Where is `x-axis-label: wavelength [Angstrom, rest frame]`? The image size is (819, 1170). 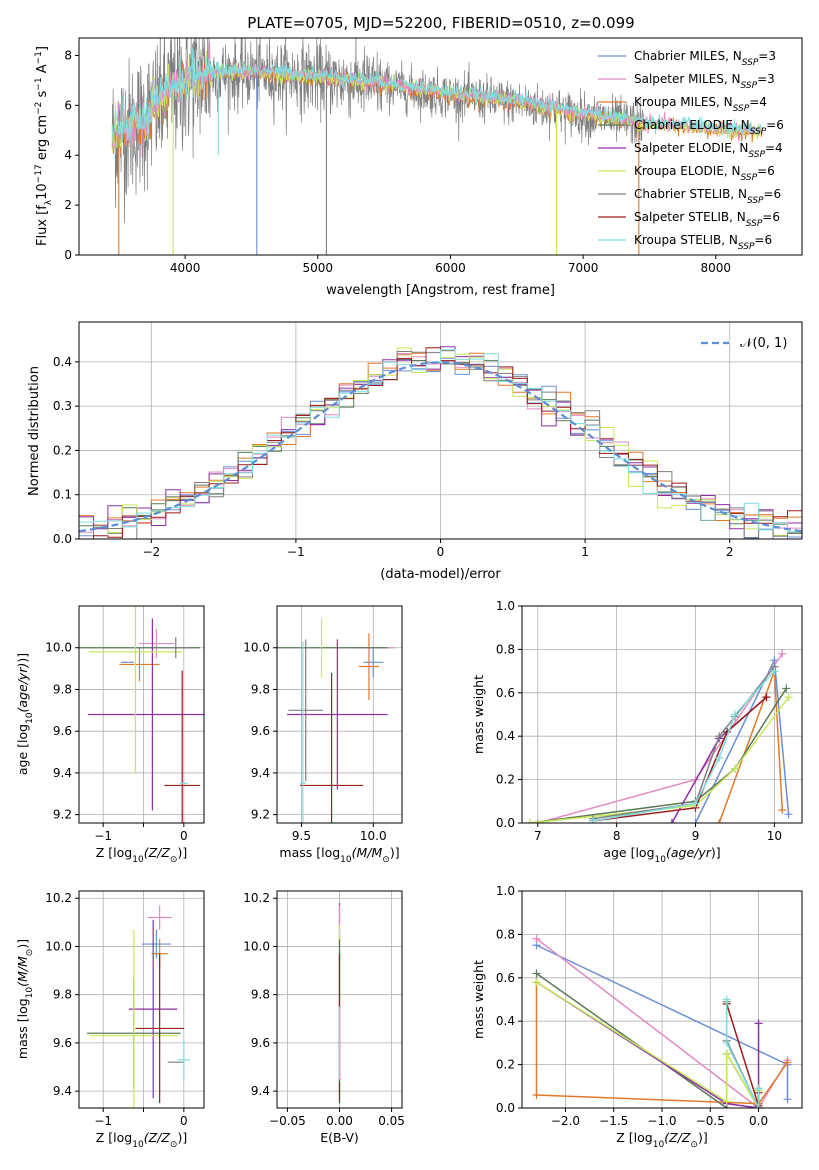
x-axis-label: wavelength [Angstrom, rest frame] is located at coordinates (440, 290).